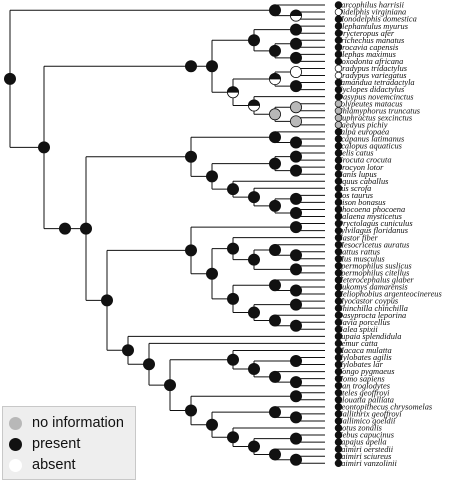 Image resolution: width=474 pixels, height=484 pixels. What do you see at coordinates (365, 371) in the screenshot?
I see `taxon-label: Pongo pygmaeus` at bounding box center [365, 371].